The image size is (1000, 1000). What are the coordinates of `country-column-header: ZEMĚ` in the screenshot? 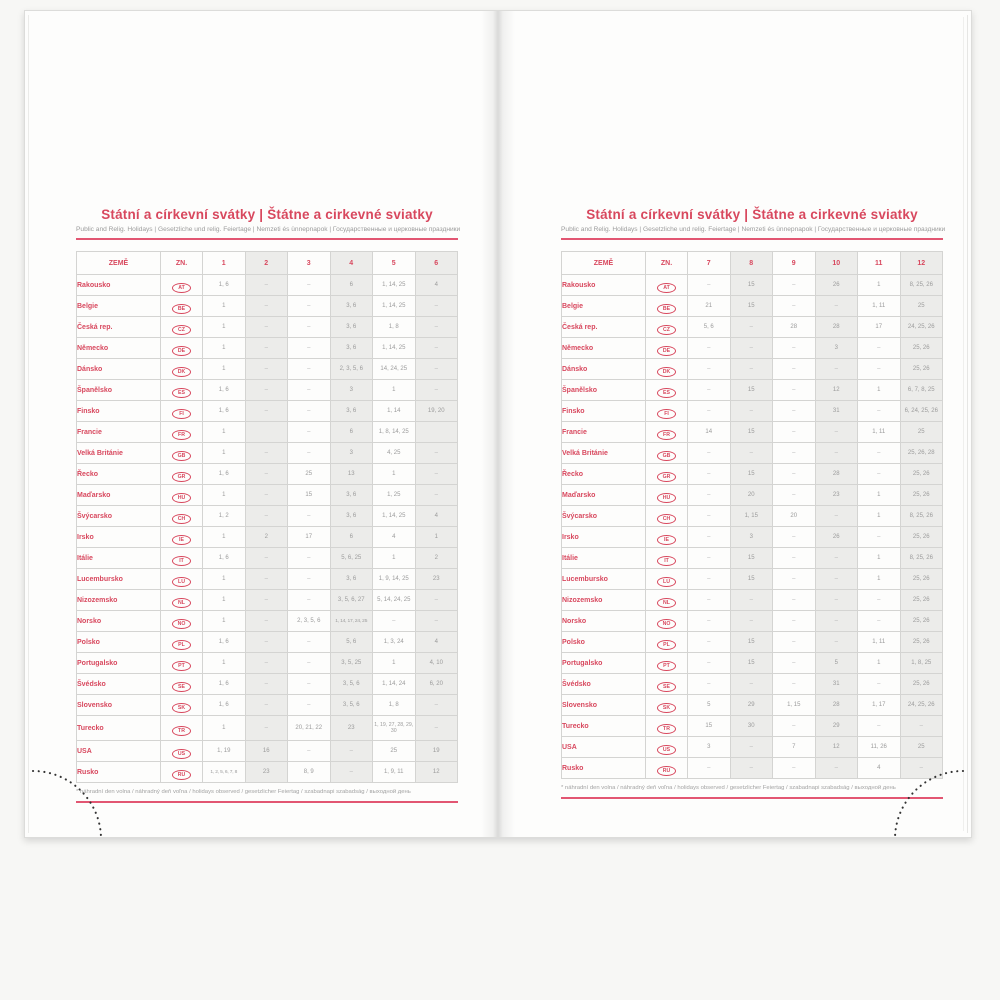 It's located at (118, 263).